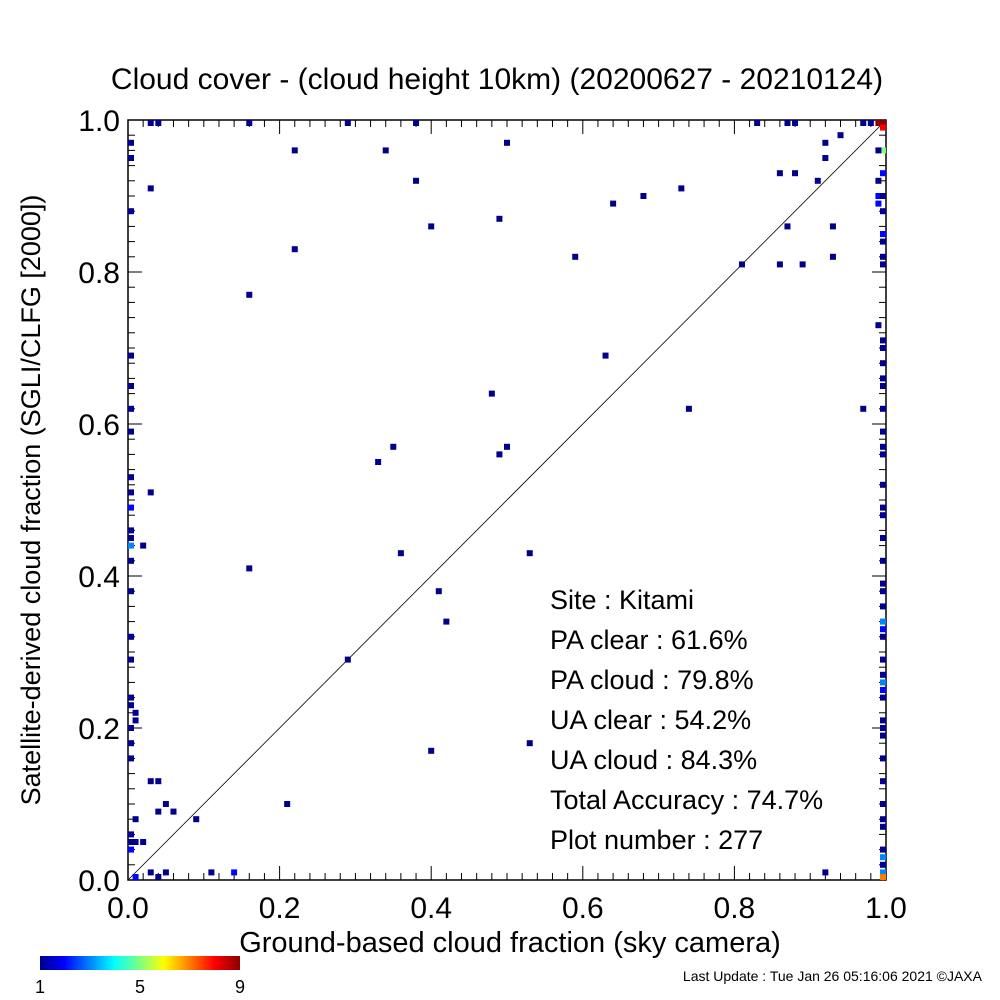 Image resolution: width=1000 pixels, height=1000 pixels. What do you see at coordinates (431, 908) in the screenshot?
I see `x-tick-label: 0.4` at bounding box center [431, 908].